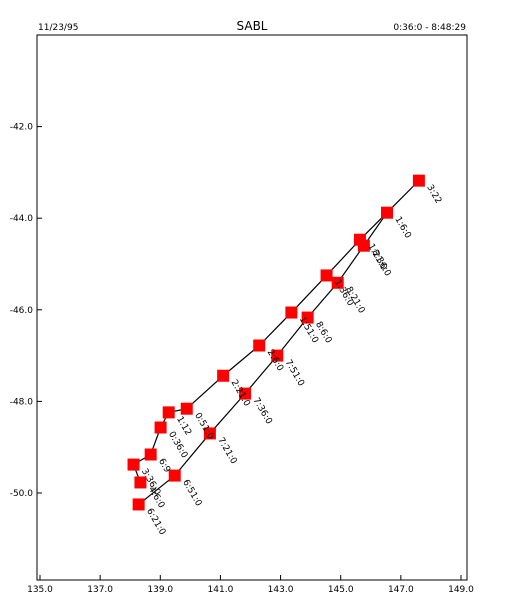  I want to click on chart-title: SABL, so click(252, 26).